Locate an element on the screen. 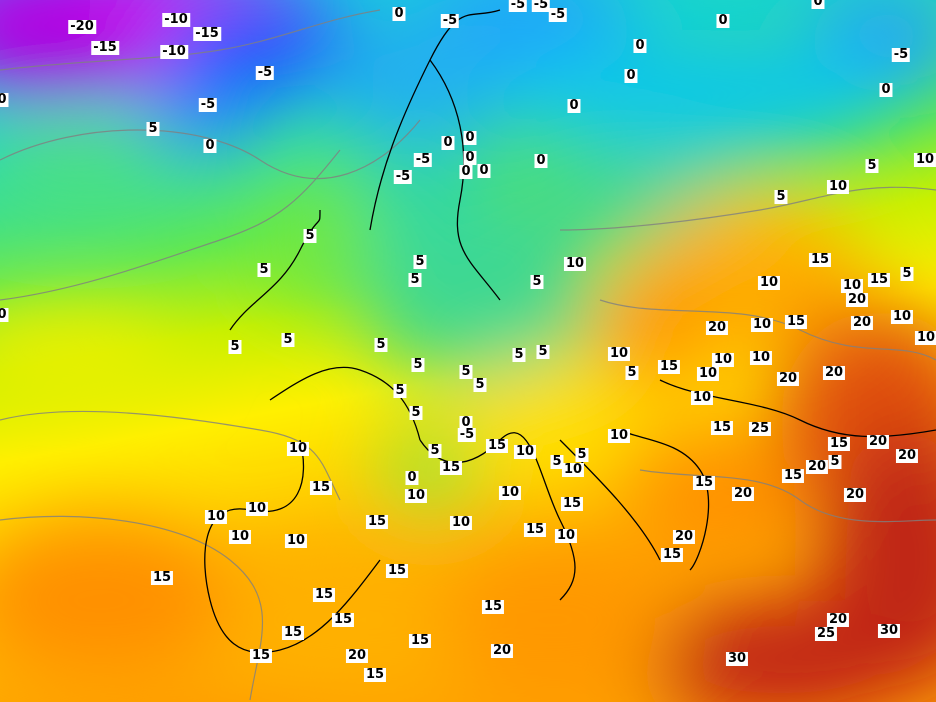 Image resolution: width=936 pixels, height=702 pixels. contour-label: -15 is located at coordinates (105, 47).